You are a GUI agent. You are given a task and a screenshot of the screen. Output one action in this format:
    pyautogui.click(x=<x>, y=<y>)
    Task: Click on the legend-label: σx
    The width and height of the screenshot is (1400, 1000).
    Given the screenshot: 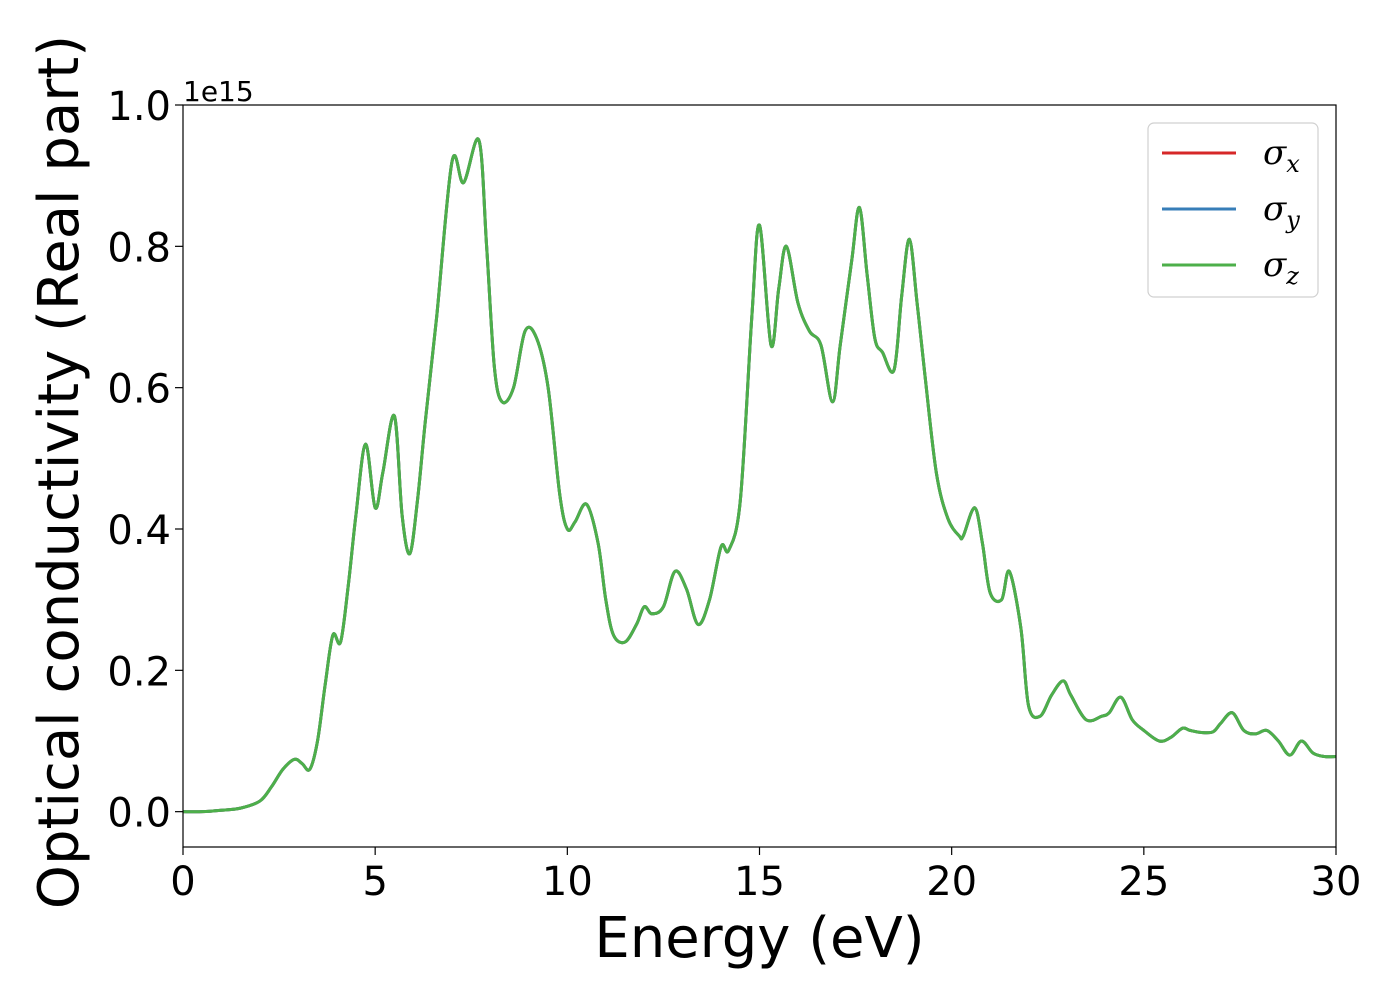 What is the action you would take?
    pyautogui.click(x=1281, y=155)
    